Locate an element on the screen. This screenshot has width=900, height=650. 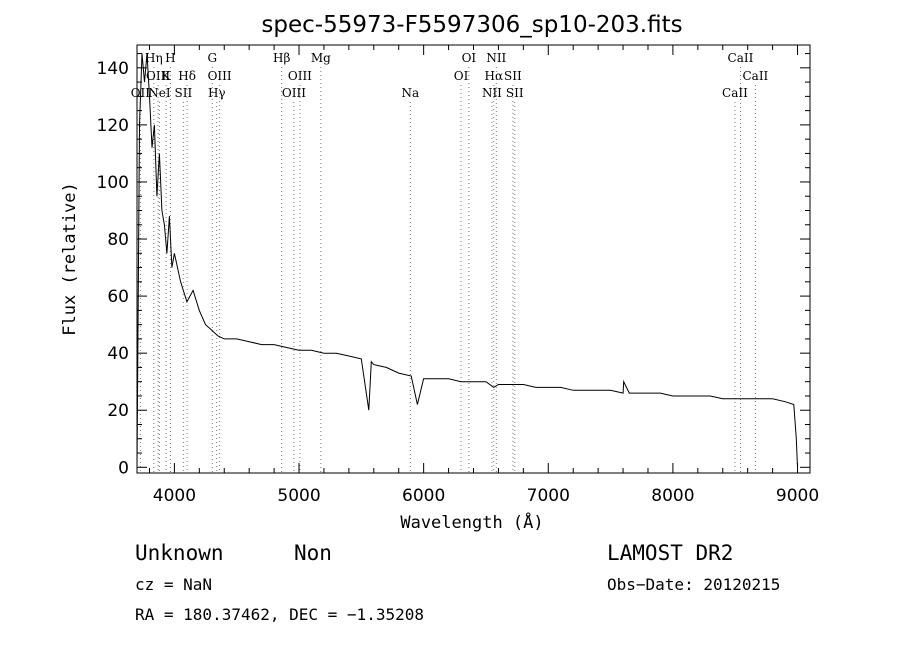
subclass-label: Non is located at coordinates (313, 553).